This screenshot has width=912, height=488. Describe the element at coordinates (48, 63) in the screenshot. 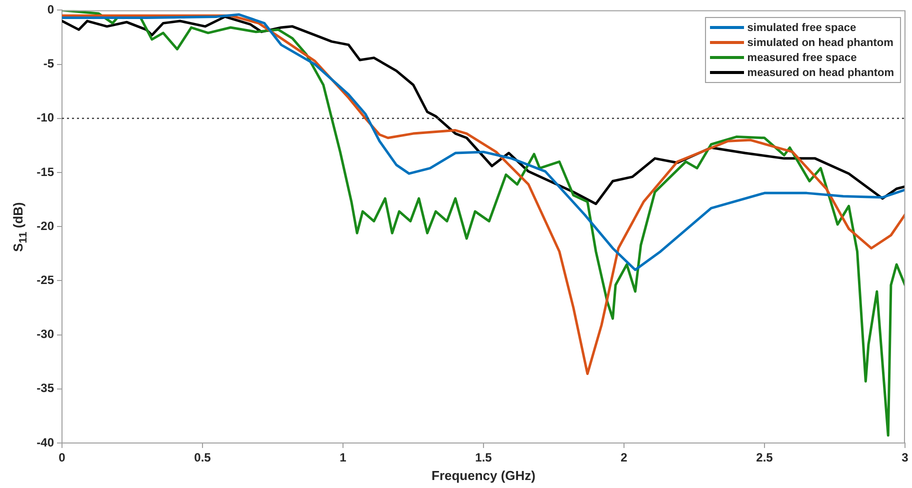

I see `y-tick-label: -5` at that location.